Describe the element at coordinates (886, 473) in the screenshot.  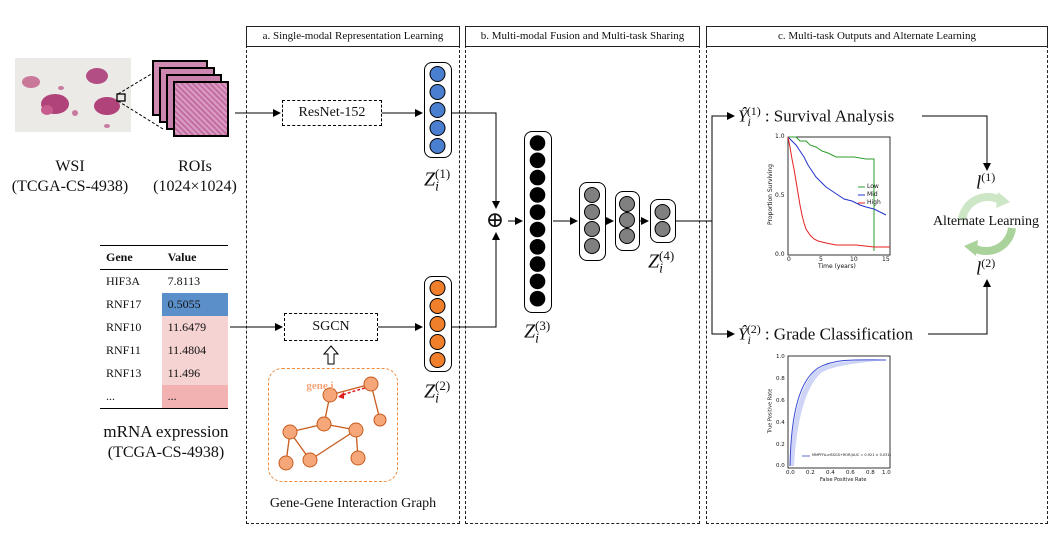
I see `roc-xtick-10: 1.0` at that location.